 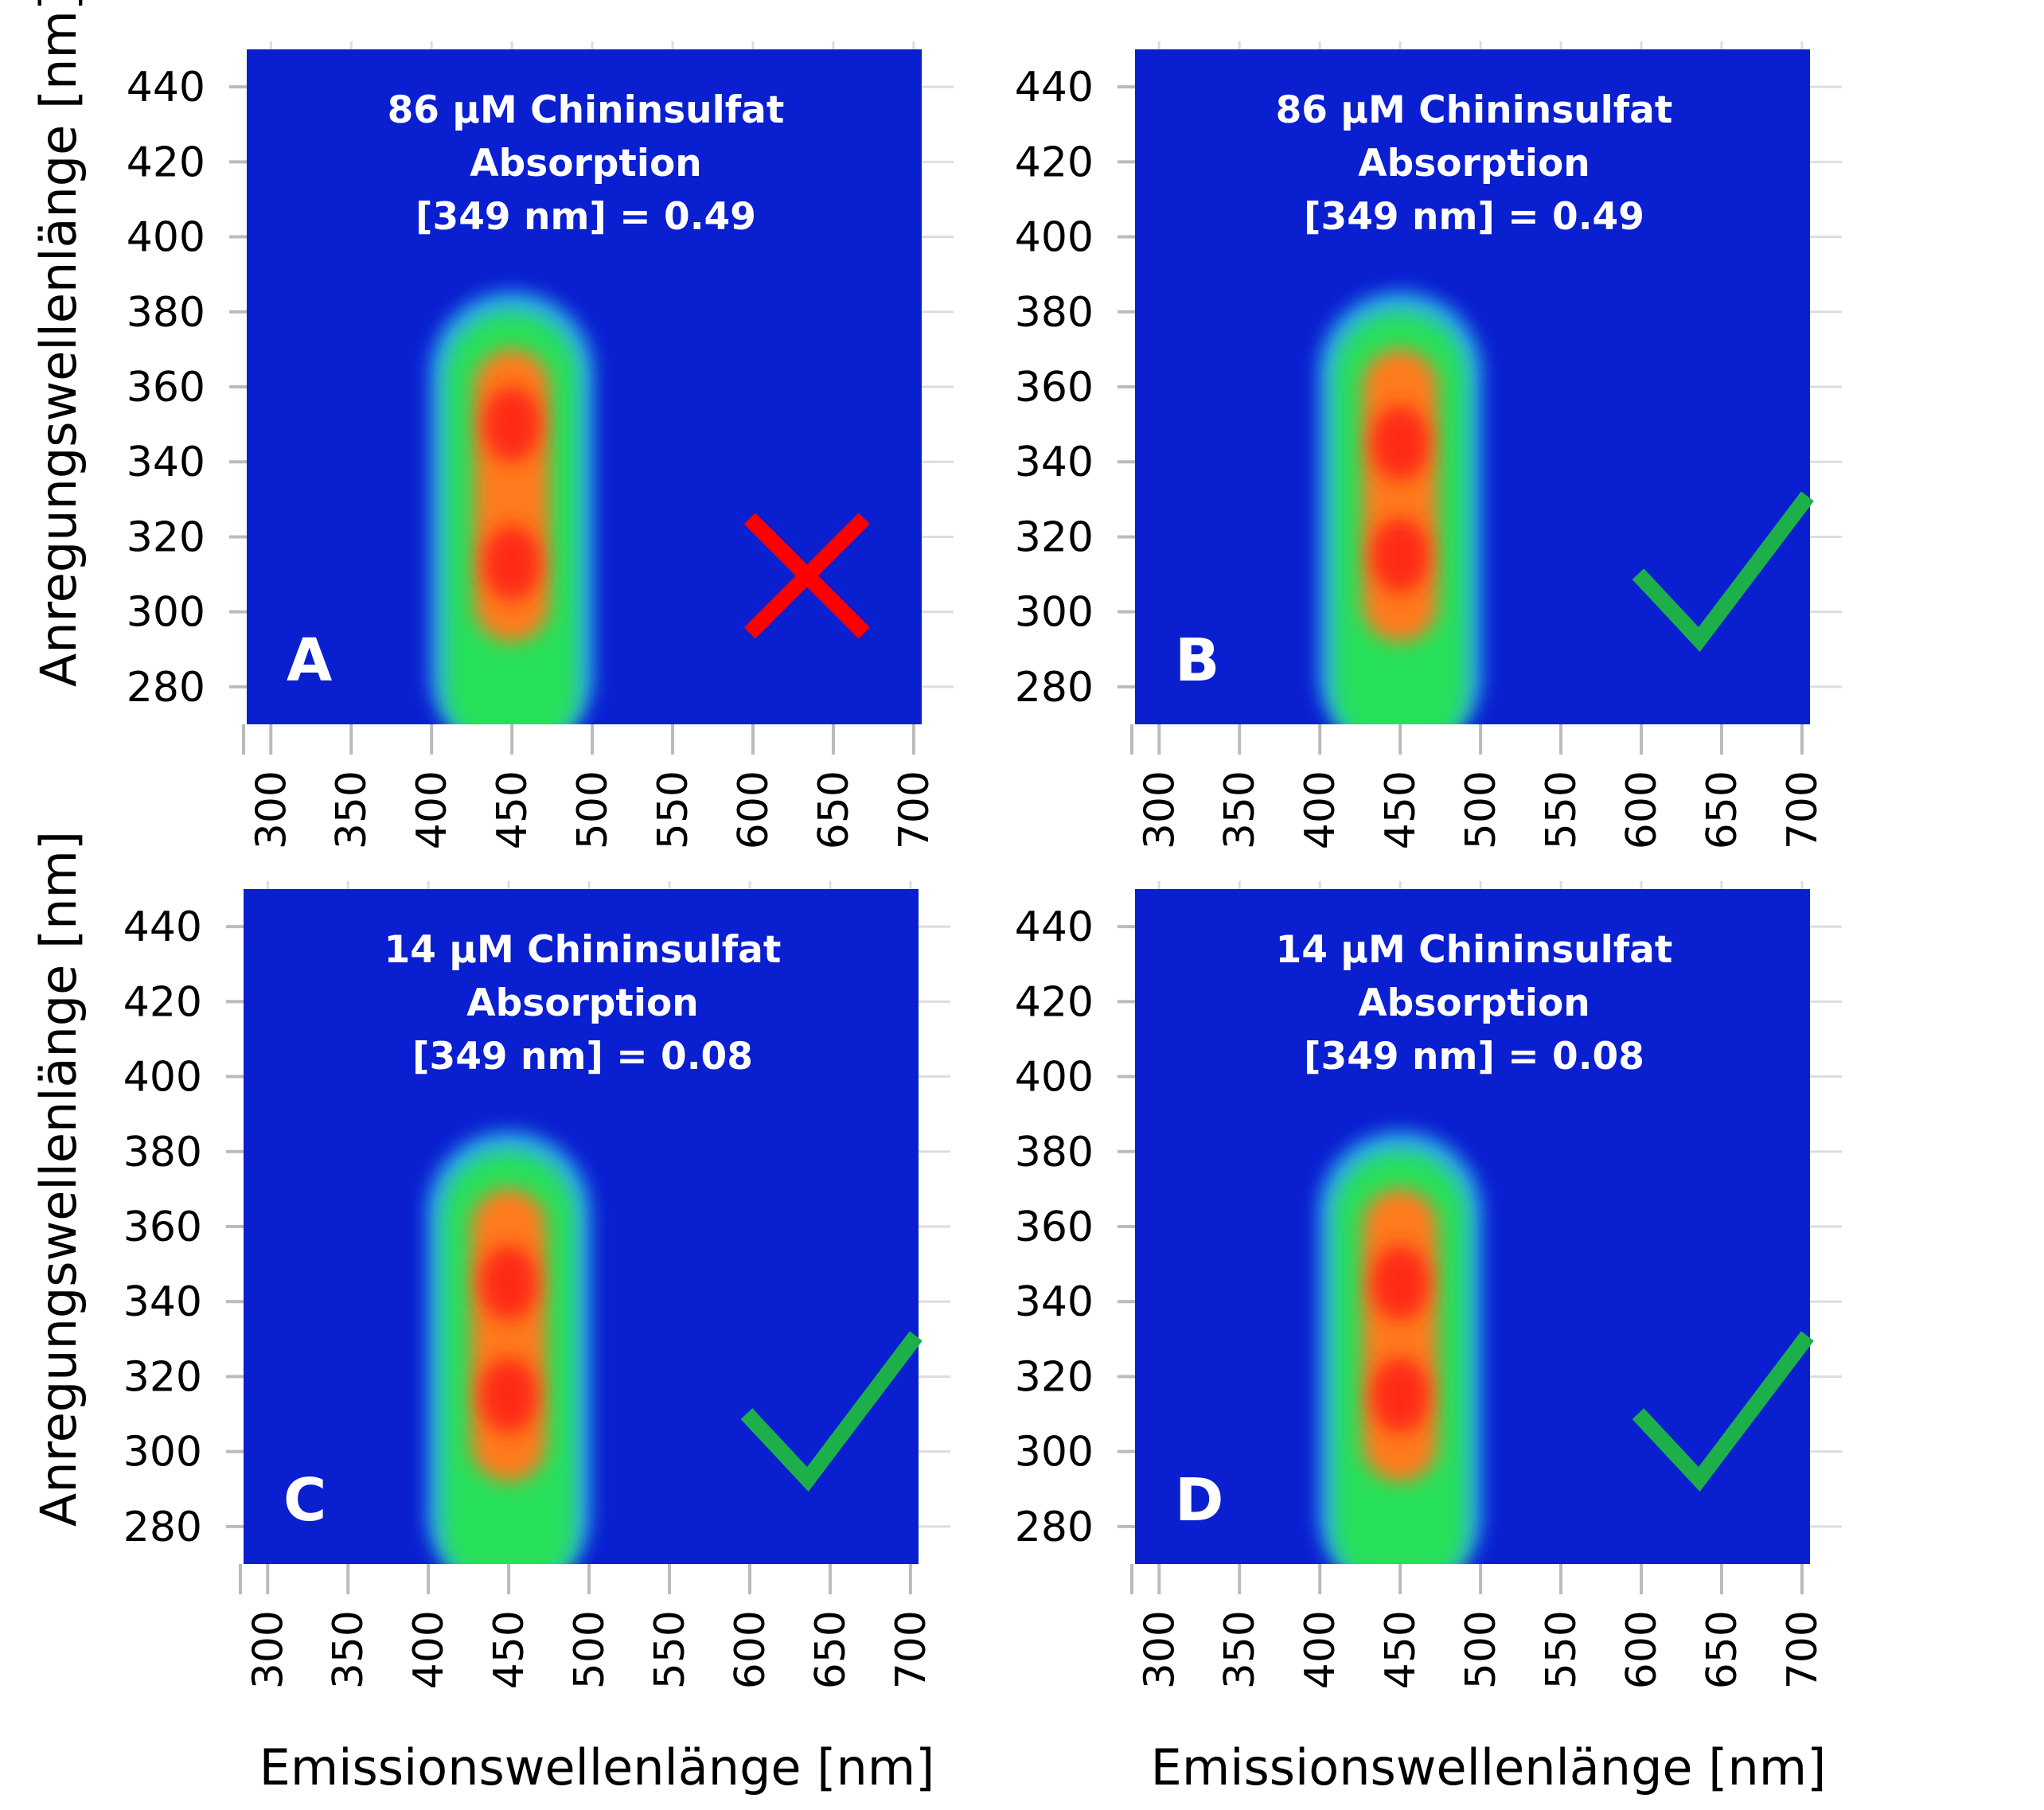 I want to click on panel-title-line: [349 nm] = 0.08, so click(x=1474, y=1057).